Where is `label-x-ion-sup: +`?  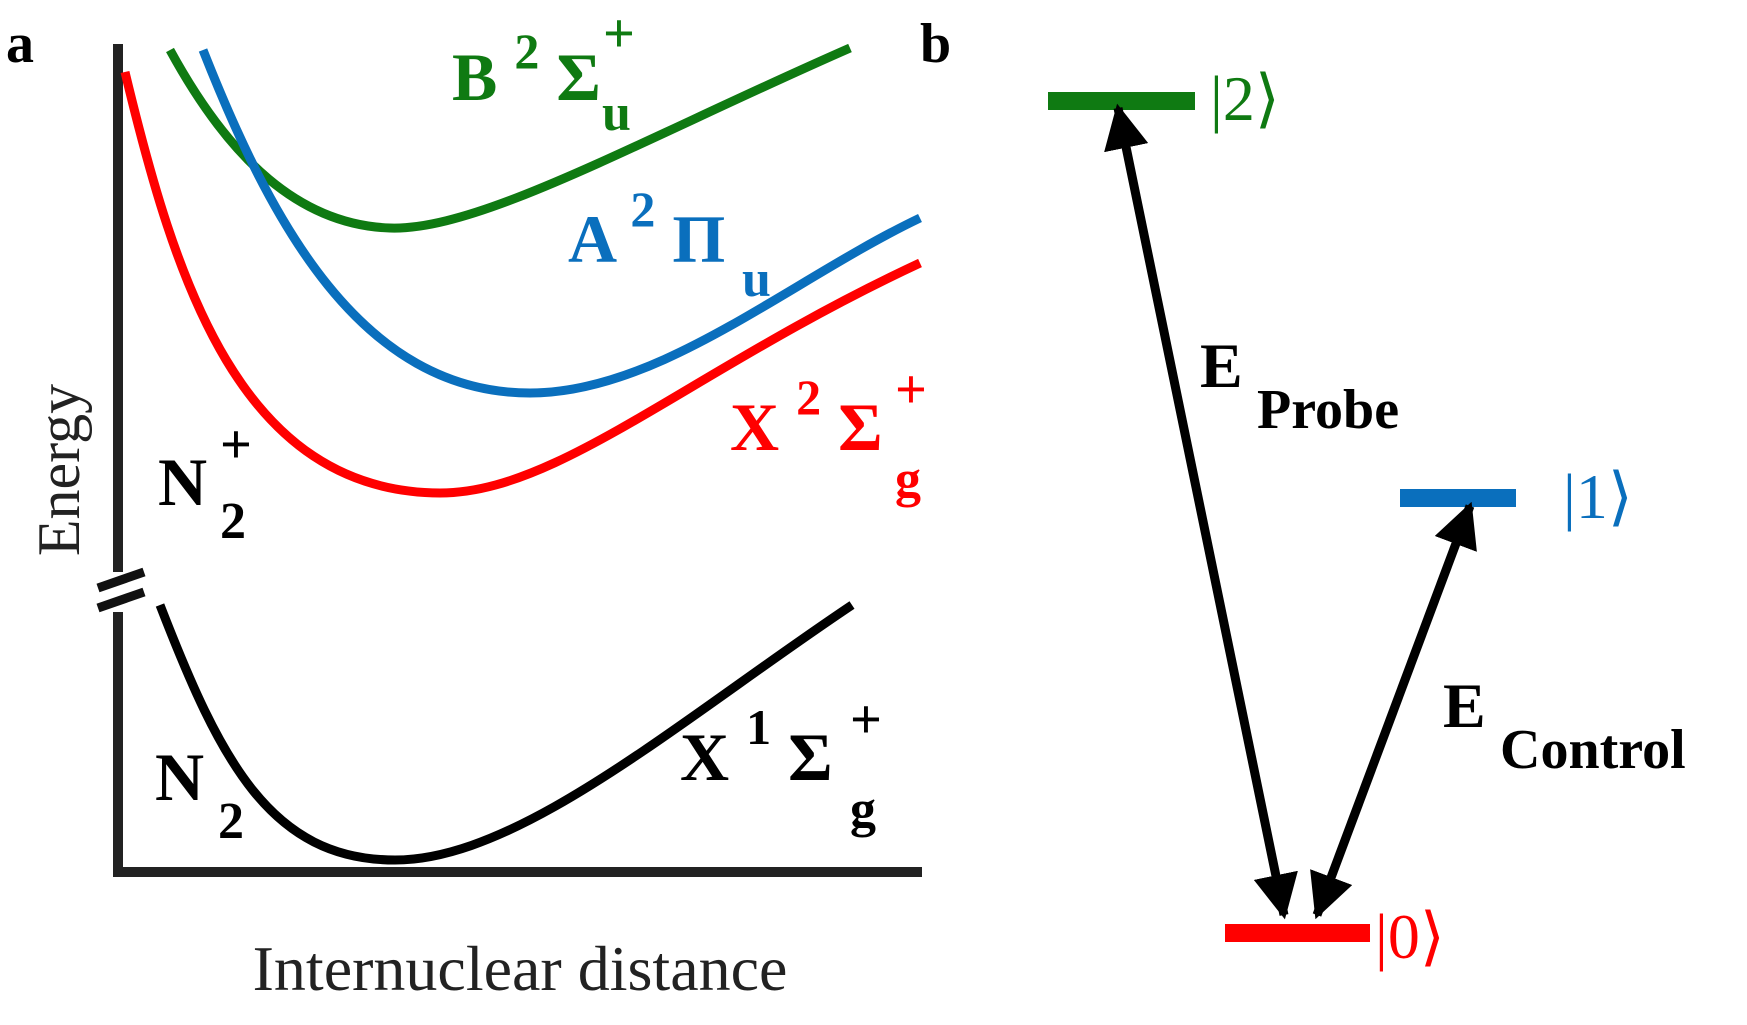
label-x-ion-sup: + is located at coordinates (911, 390).